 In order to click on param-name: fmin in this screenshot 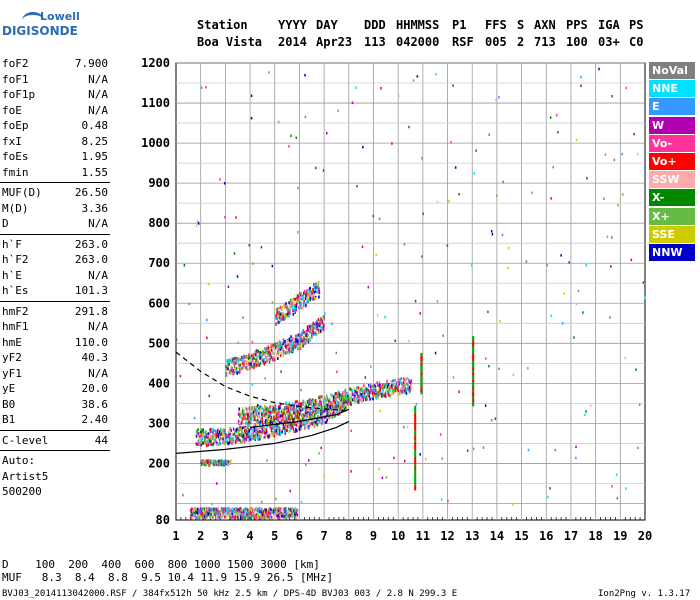, I will do `click(15, 172)`.